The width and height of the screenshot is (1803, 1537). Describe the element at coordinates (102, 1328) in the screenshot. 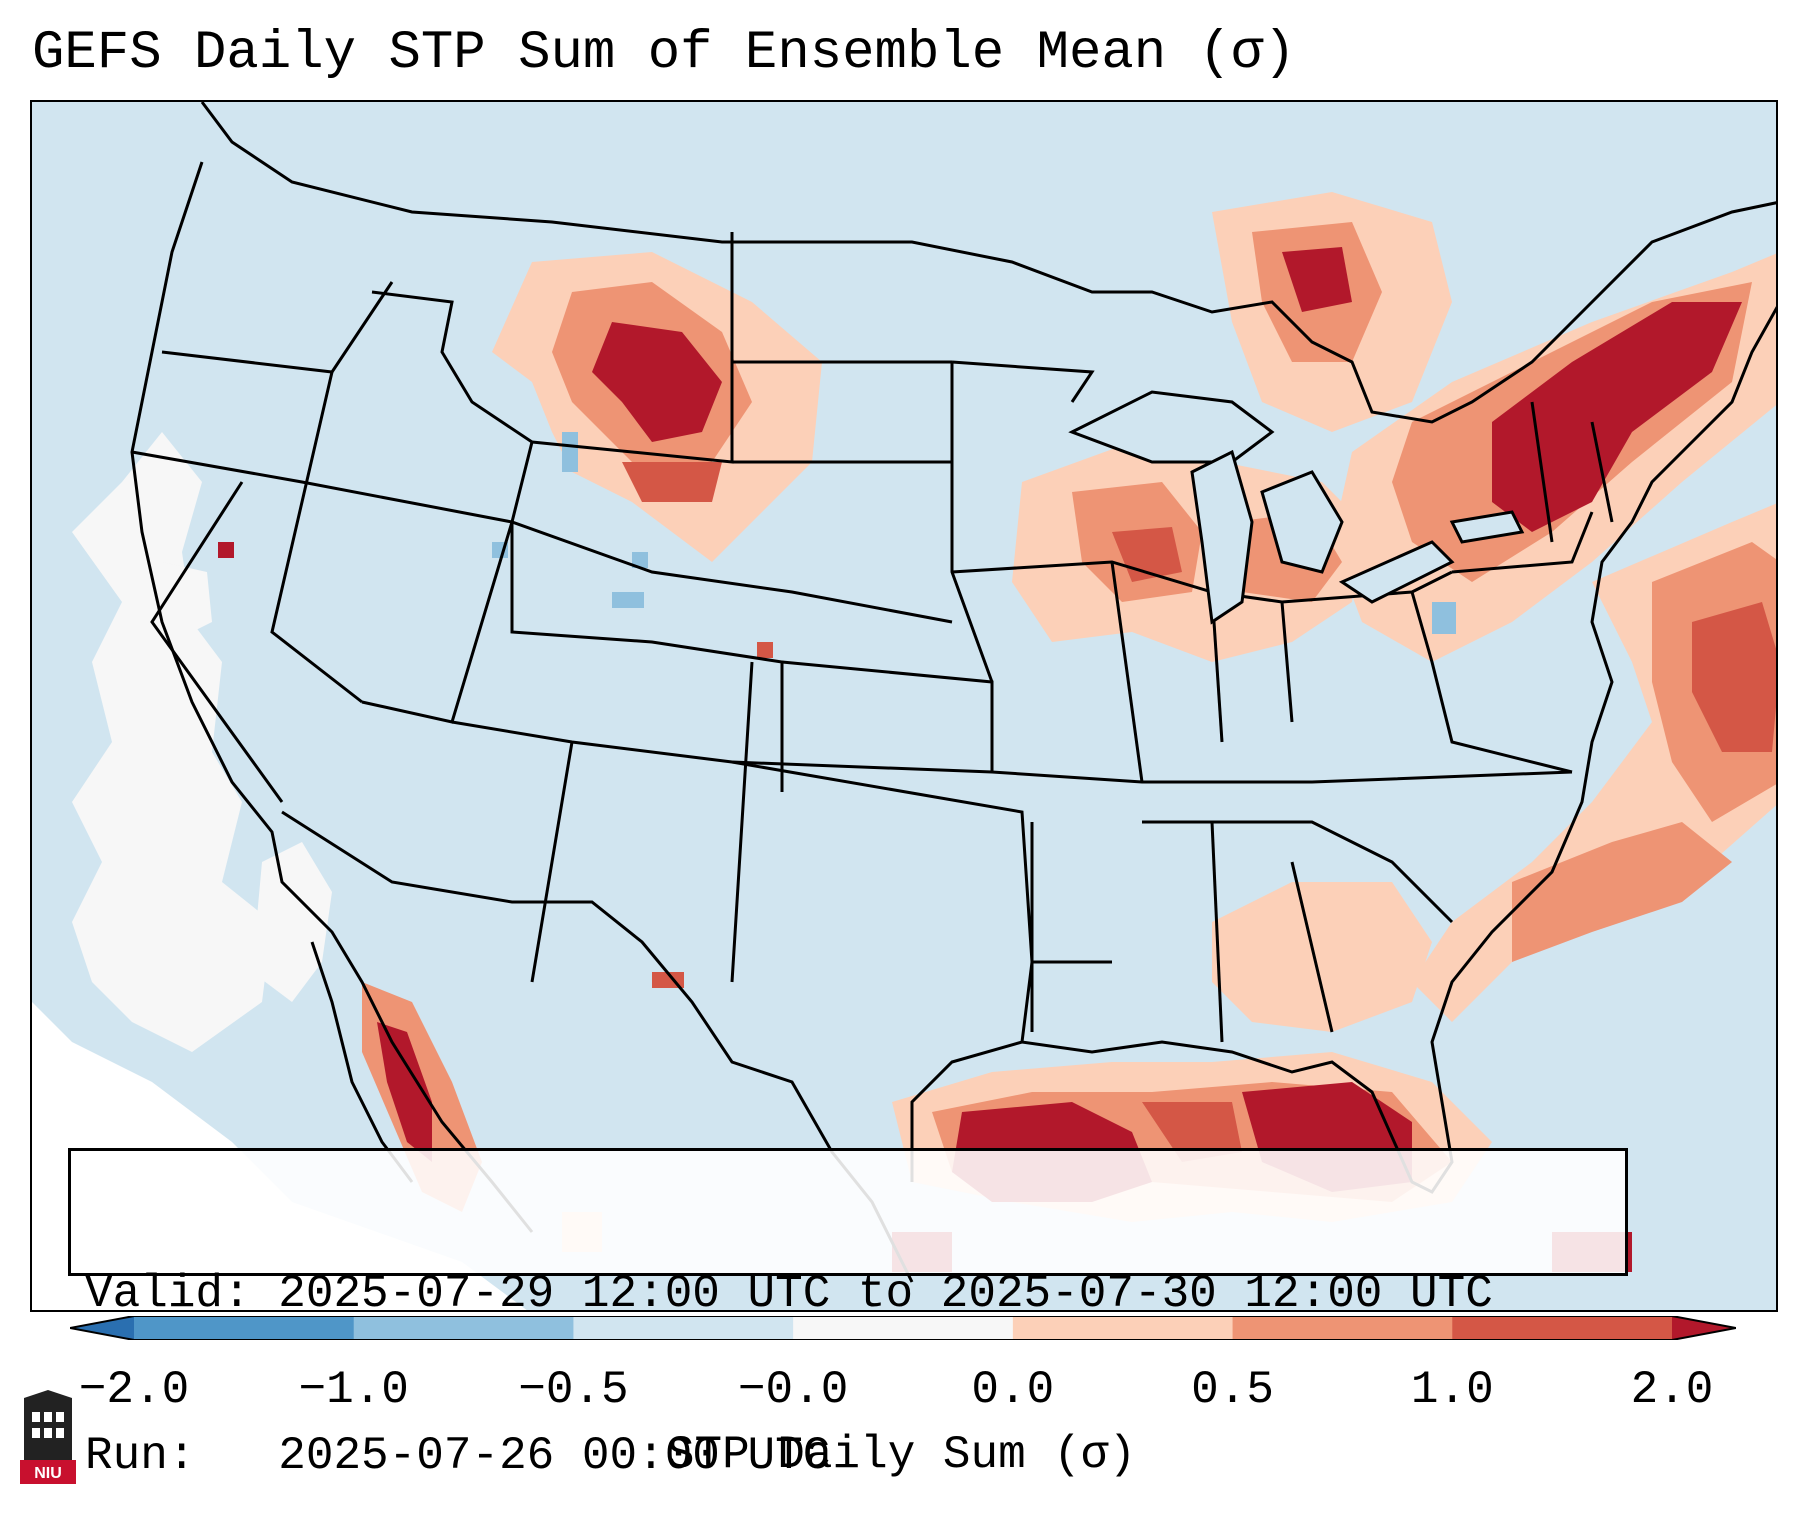

I see `colorbar-extend-min` at that location.